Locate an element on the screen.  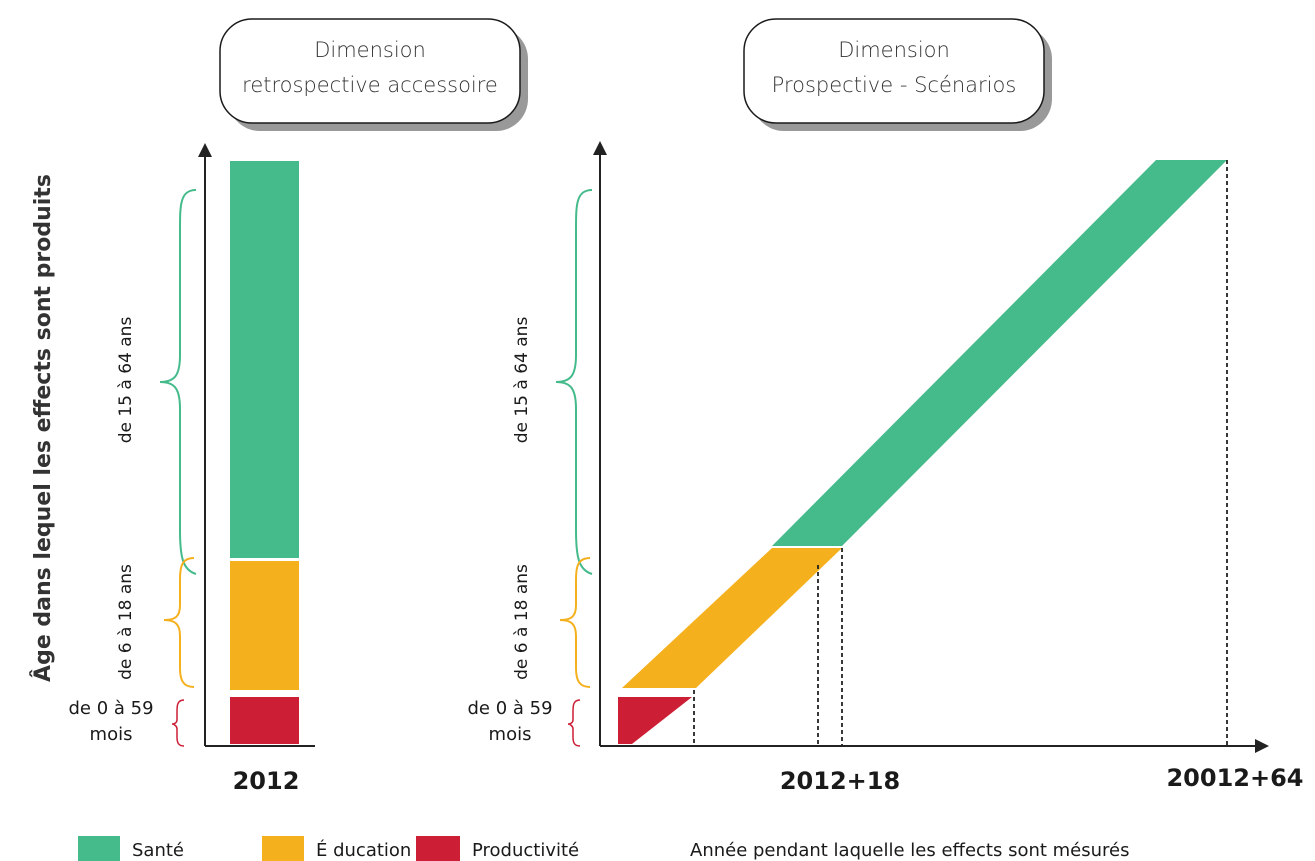
right-education-age-label: de 6 à 18 ans is located at coordinates (522, 622).